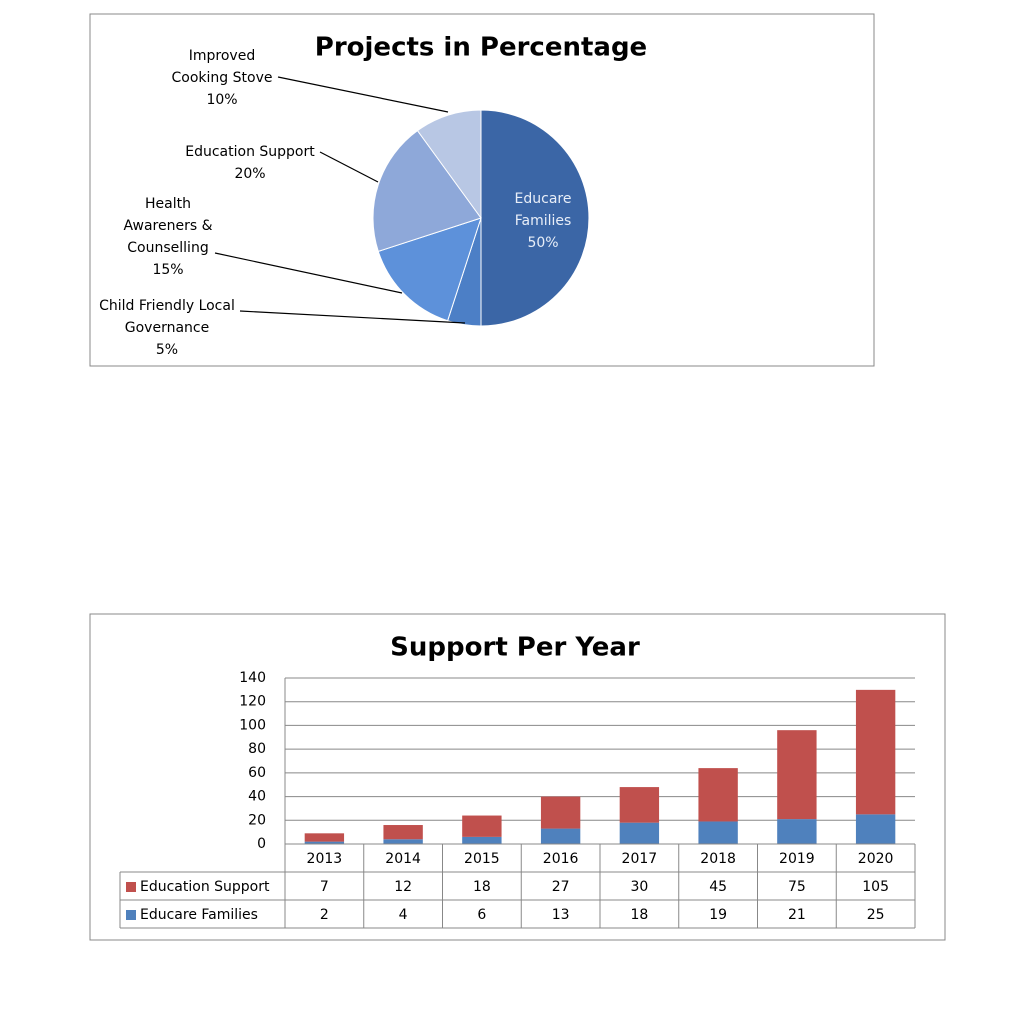 The image size is (1024, 1018). Describe the element at coordinates (640, 859) in the screenshot. I see `x-tick-label: 2017` at that location.